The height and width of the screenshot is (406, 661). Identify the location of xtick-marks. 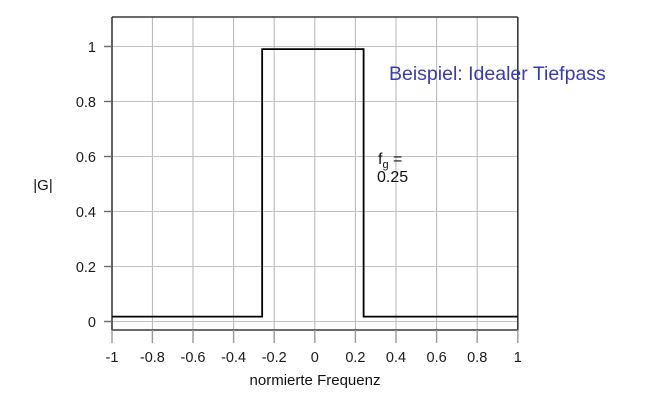
(315, 336).